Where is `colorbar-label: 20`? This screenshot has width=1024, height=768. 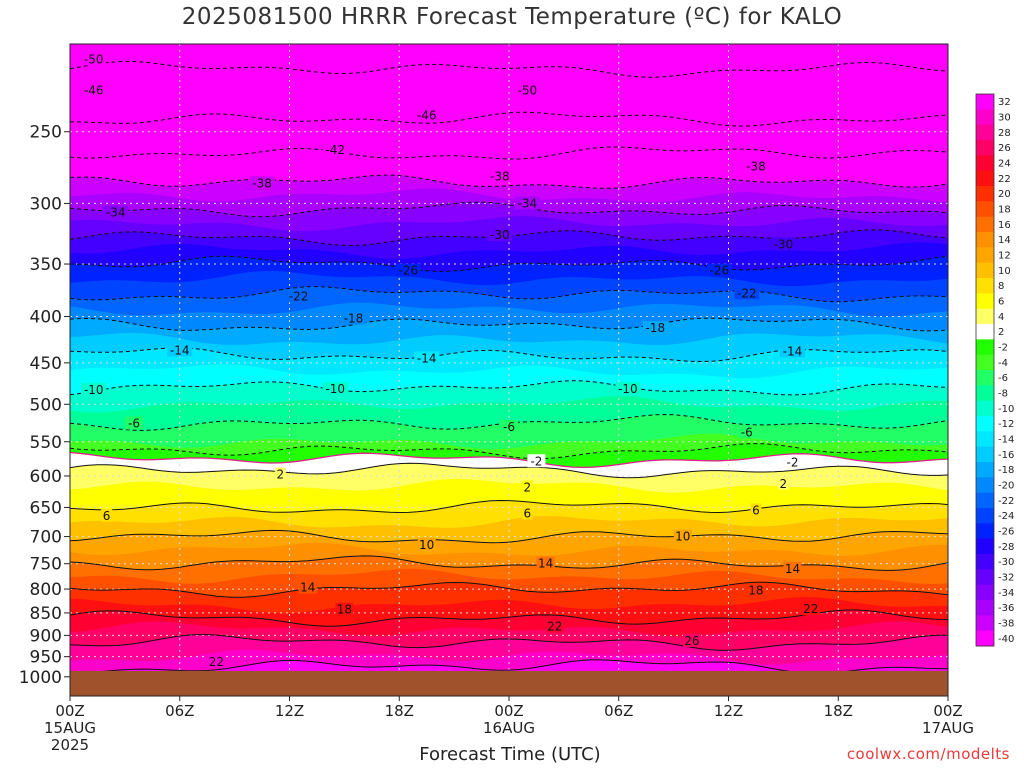 colorbar-label: 20 is located at coordinates (1004, 194).